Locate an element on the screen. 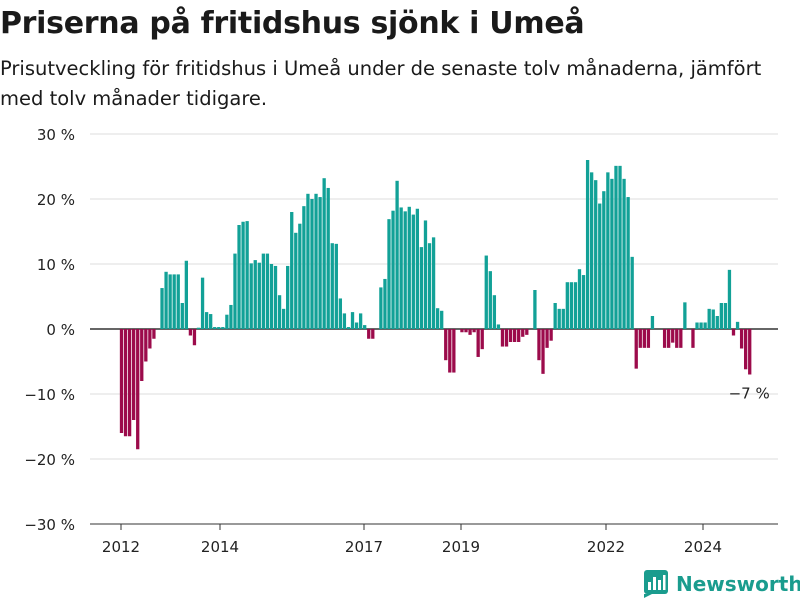 This screenshot has height=600, width=800. y-tick-label: −10 % is located at coordinates (49, 395).